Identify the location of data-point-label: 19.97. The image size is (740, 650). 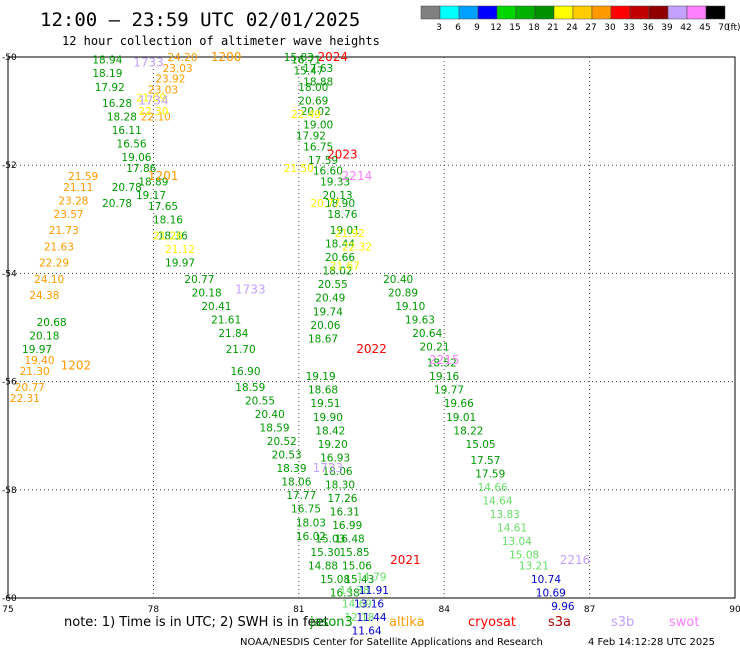
(37, 350).